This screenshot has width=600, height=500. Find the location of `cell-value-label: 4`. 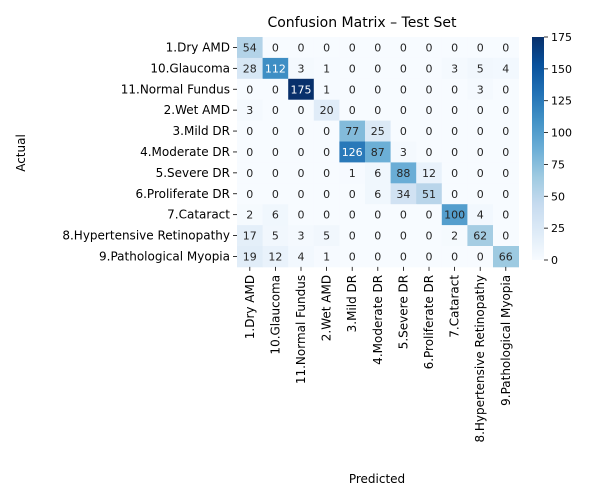

cell-value-label: 4 is located at coordinates (480, 215).